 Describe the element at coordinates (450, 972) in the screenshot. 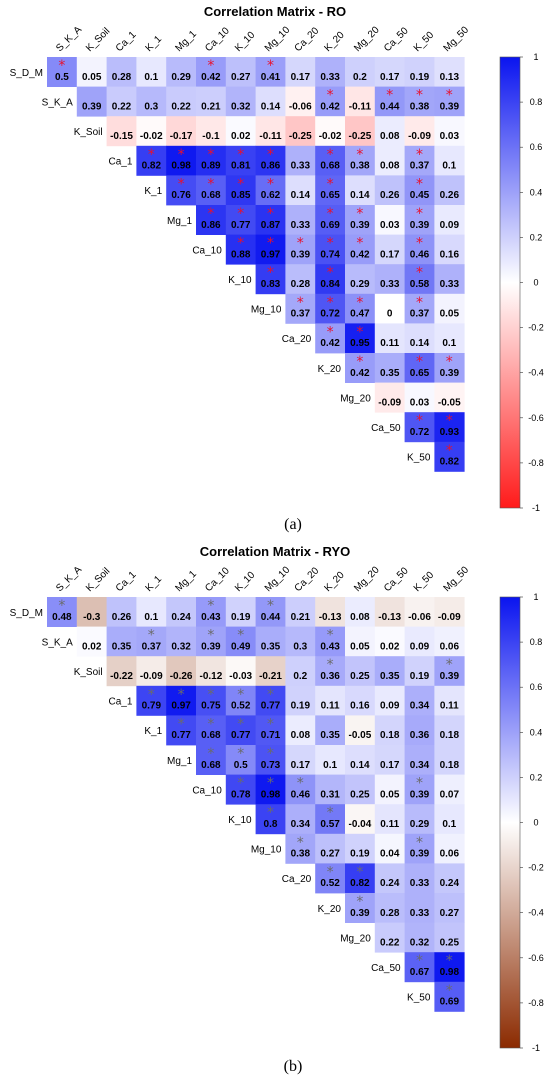

I see `cell-value: 0.98` at that location.